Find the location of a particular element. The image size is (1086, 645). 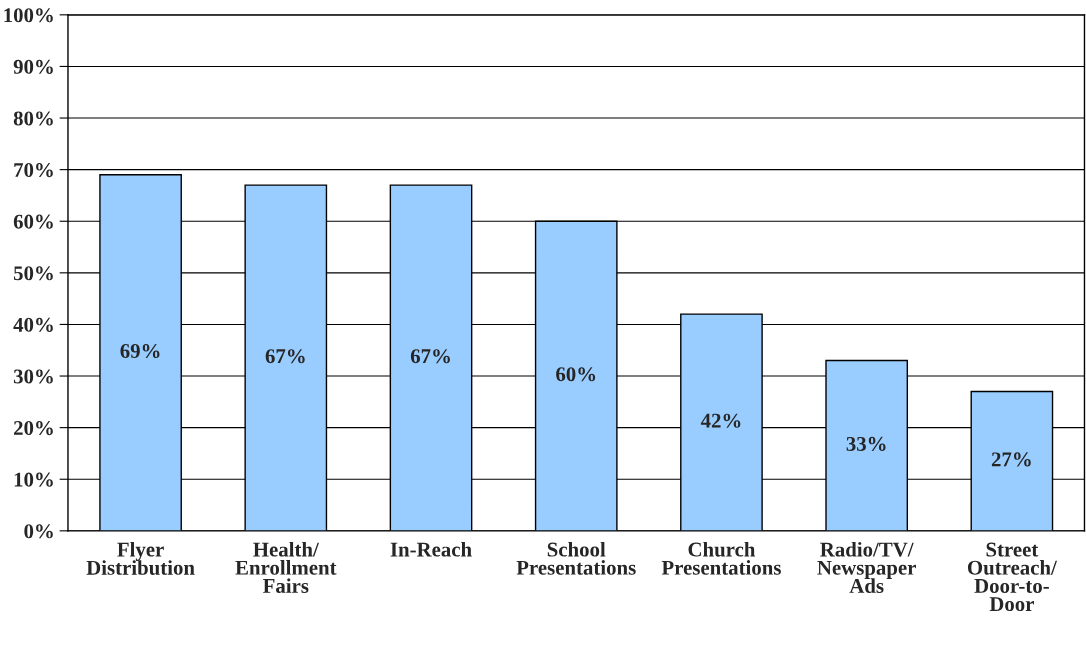

y-tick-label: 30% is located at coordinates (33, 376).